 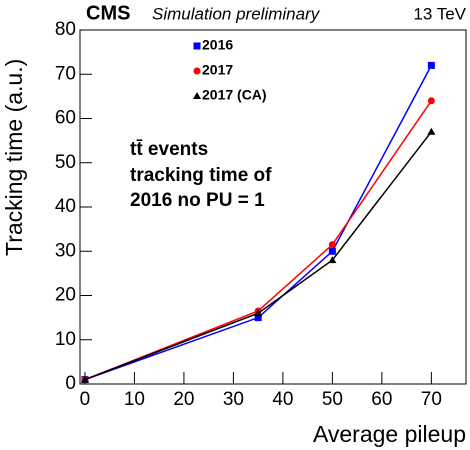 What do you see at coordinates (217, 45) in the screenshot?
I see `legend-label: 2016` at bounding box center [217, 45].